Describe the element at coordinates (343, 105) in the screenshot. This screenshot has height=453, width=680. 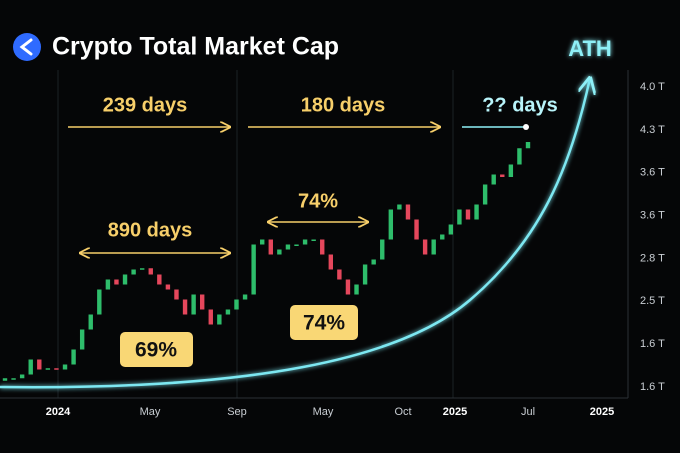
I see `annotation: 180 days` at that location.